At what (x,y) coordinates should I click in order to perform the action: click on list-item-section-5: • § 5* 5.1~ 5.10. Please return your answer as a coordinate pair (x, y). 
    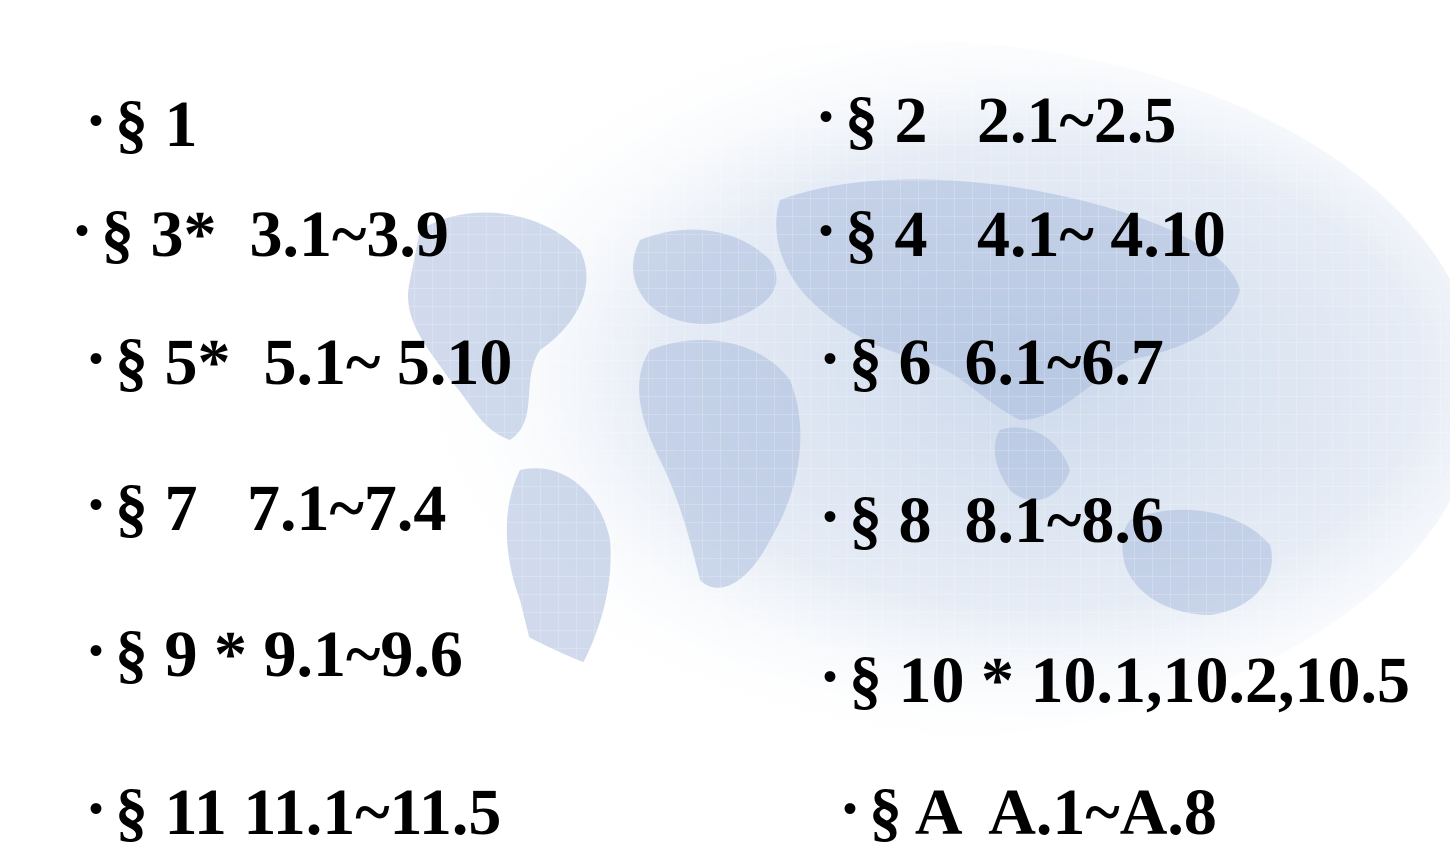
    Looking at the image, I should click on (278, 330).